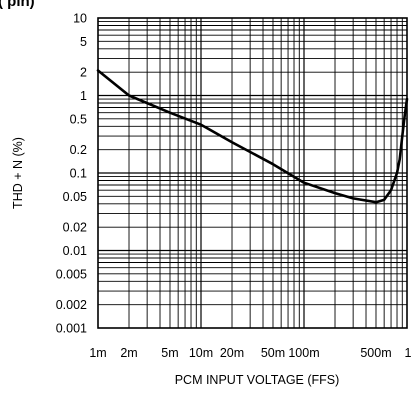 This screenshot has width=412, height=406. What do you see at coordinates (97, 353) in the screenshot?
I see `x-tick-label: 1m` at bounding box center [97, 353].